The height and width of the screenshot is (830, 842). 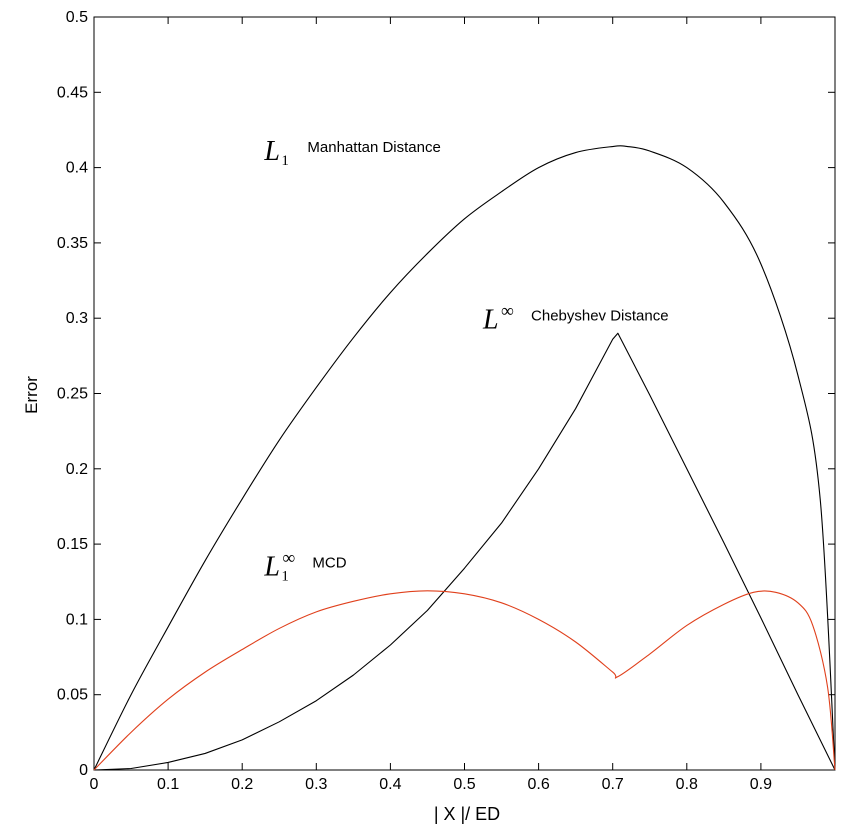 What do you see at coordinates (72, 243) in the screenshot?
I see `y-tick-label: 0.35` at bounding box center [72, 243].